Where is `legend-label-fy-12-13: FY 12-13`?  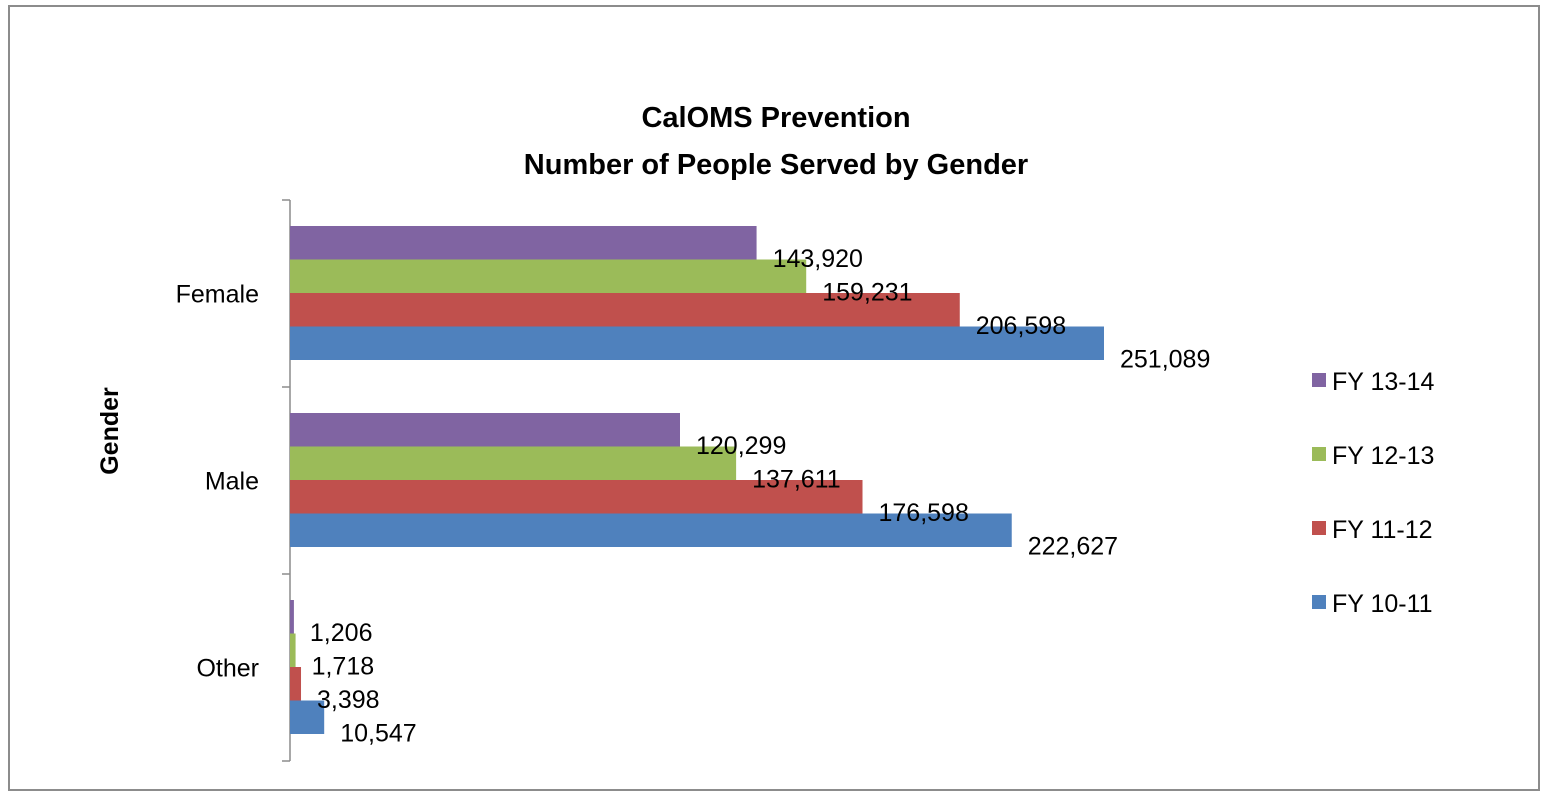
legend-label-fy-12-13: FY 12-13 is located at coordinates (1383, 456).